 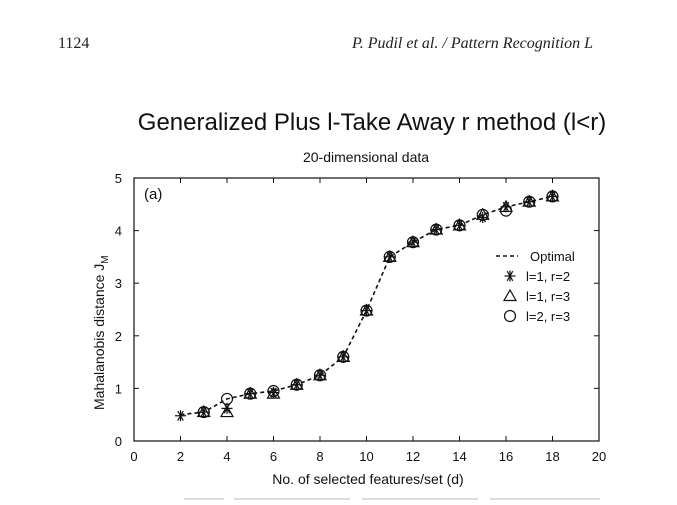 I want to click on legend-marker-circle, so click(x=510, y=316).